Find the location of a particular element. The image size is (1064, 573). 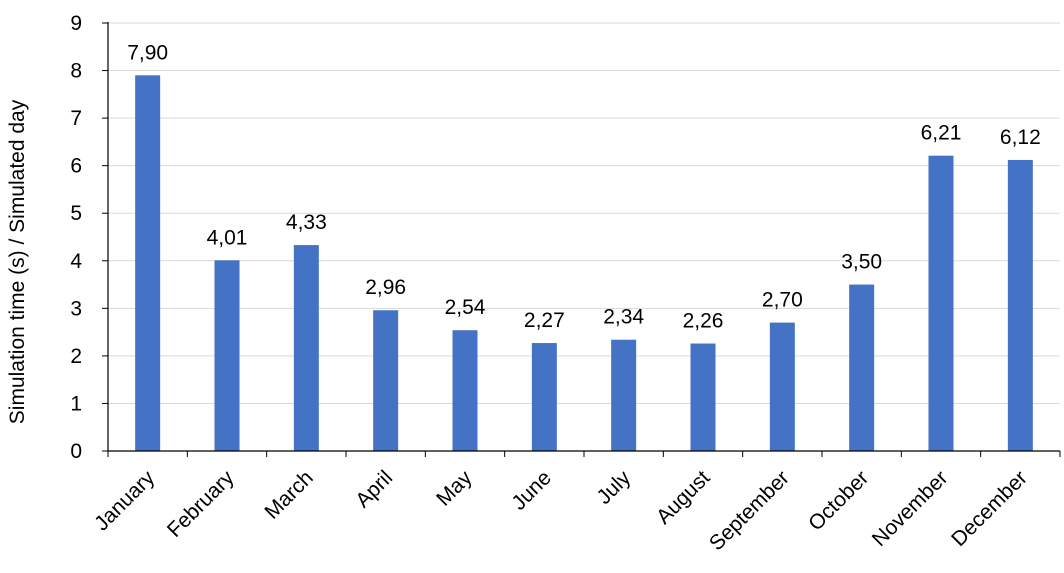

y-tick-label: 3 is located at coordinates (76, 308).